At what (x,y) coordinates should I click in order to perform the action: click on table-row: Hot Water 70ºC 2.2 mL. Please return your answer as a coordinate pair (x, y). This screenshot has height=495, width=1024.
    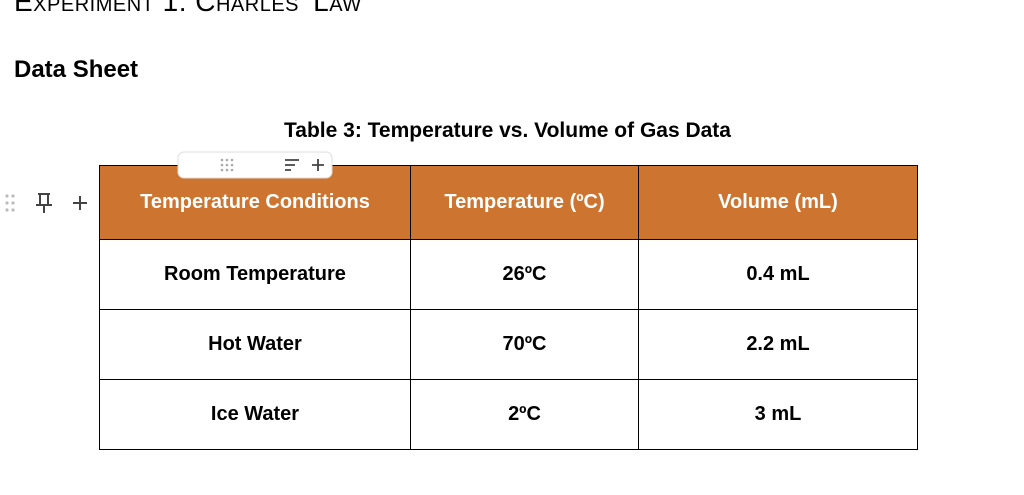
    Looking at the image, I should click on (508, 344).